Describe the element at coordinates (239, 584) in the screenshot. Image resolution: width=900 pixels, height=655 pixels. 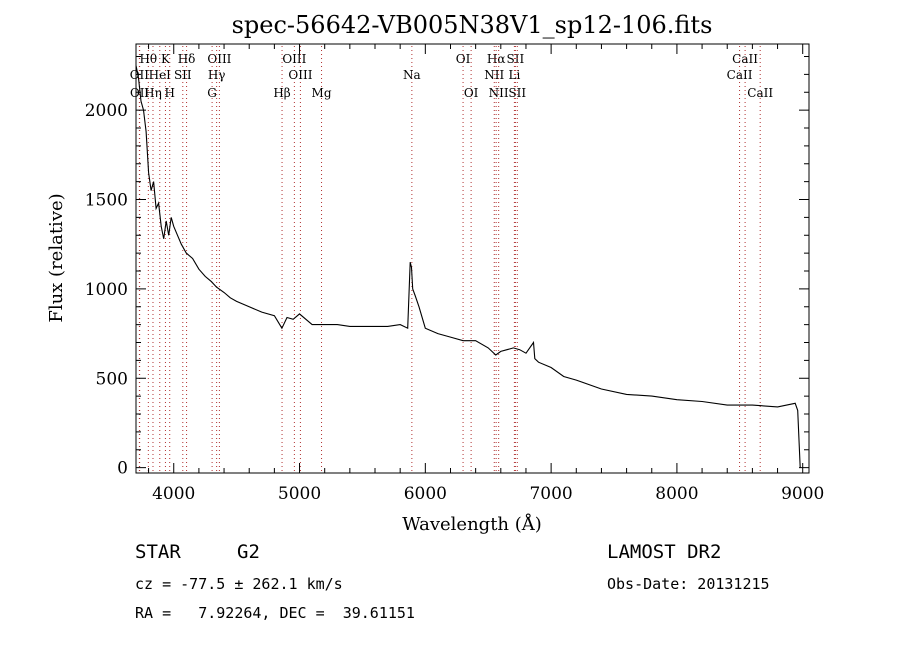
I see `redshift-value: cz = -77.5 ± 262.1 km/s` at that location.